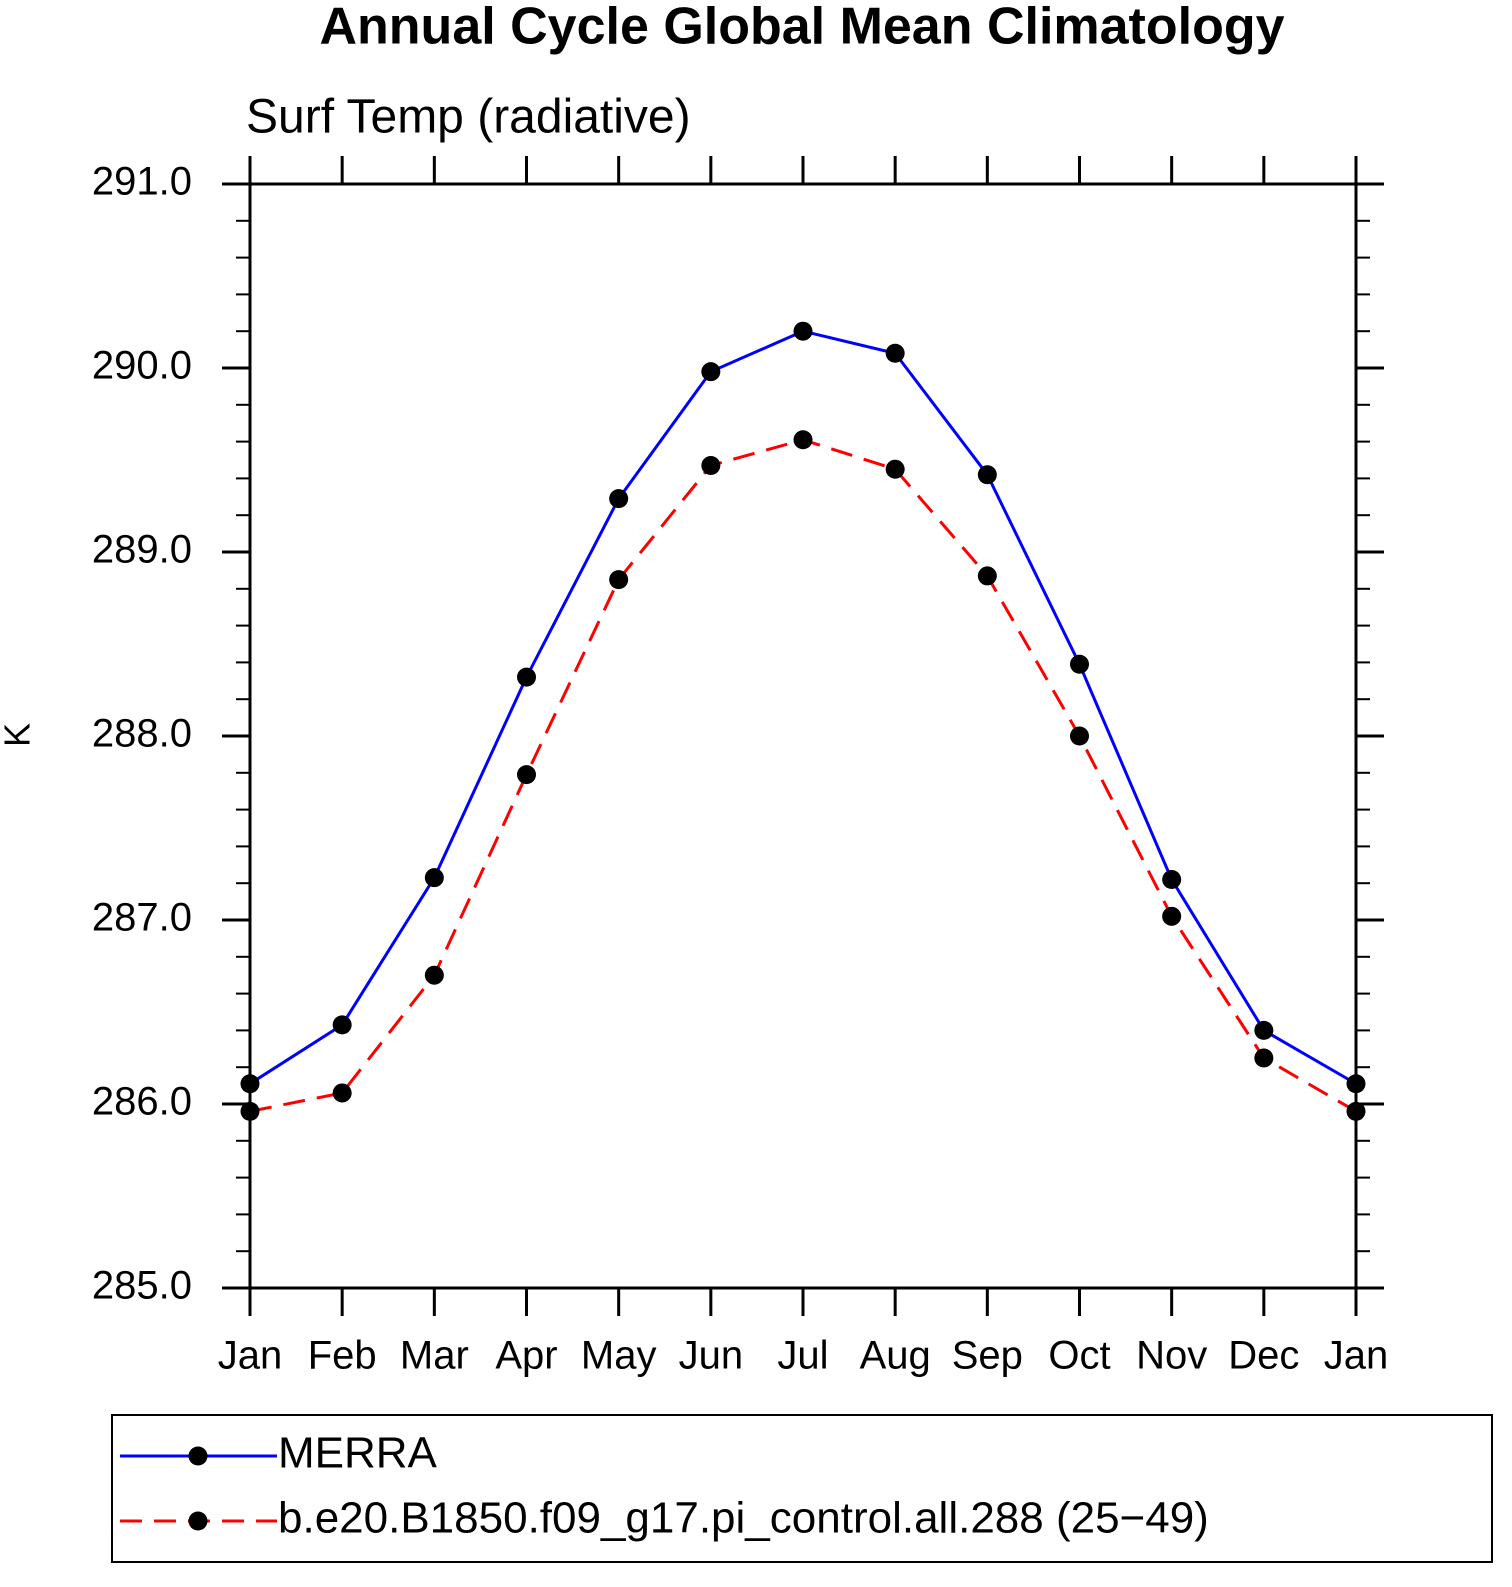  What do you see at coordinates (1263, 1356) in the screenshot?
I see `x-tick-label: Dec` at bounding box center [1263, 1356].